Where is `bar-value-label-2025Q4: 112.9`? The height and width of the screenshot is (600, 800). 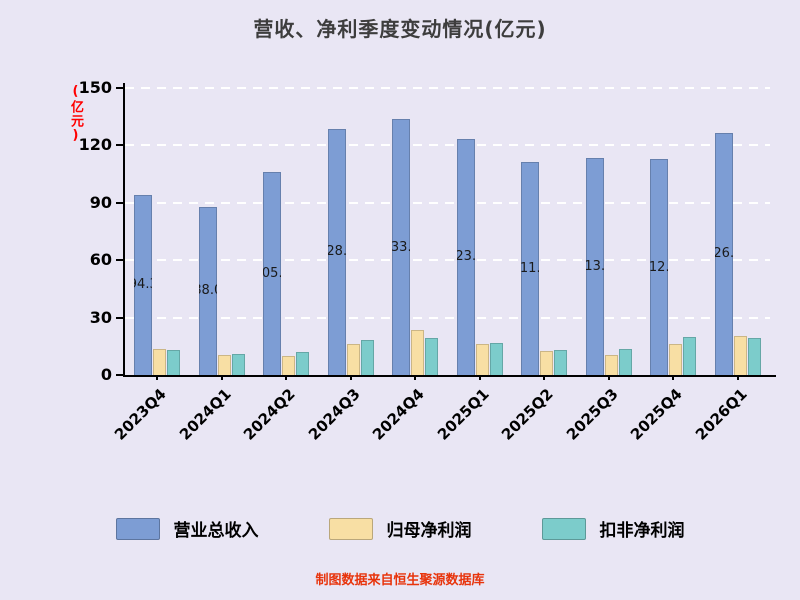
bar-value-label-2025Q4: 112.9 is located at coordinates (659, 267).